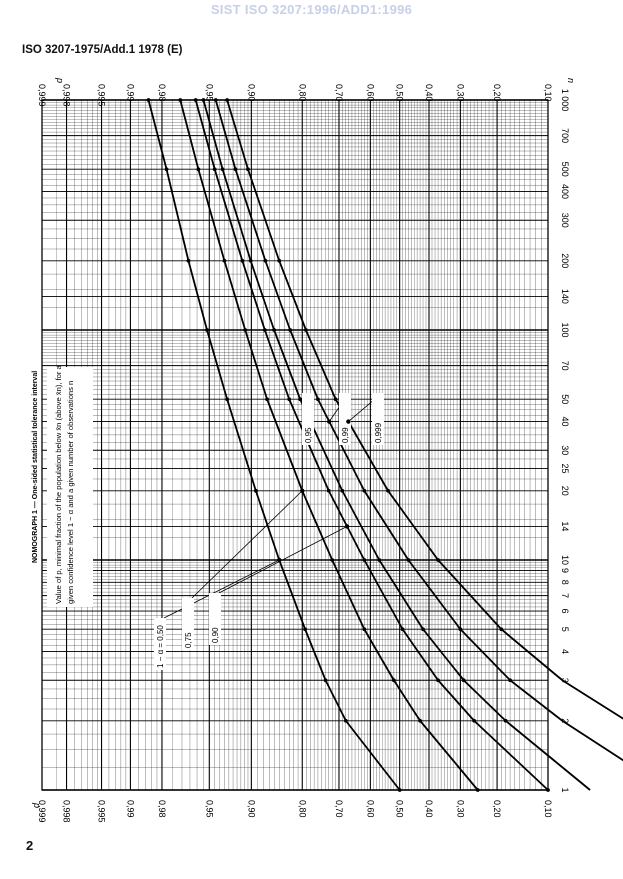 This screenshot has width=623, height=879. Describe the element at coordinates (429, 809) in the screenshot. I see `p-tick-label: 0,40` at that location.